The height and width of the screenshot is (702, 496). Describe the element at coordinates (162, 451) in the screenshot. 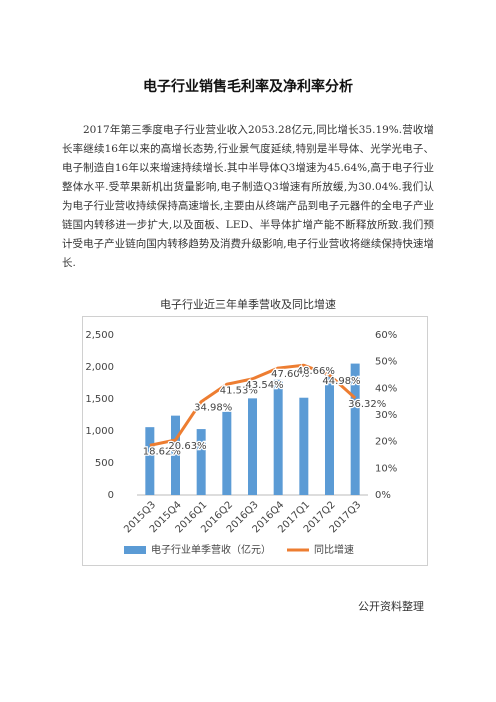

I see `data-label: 18.62%` at that location.